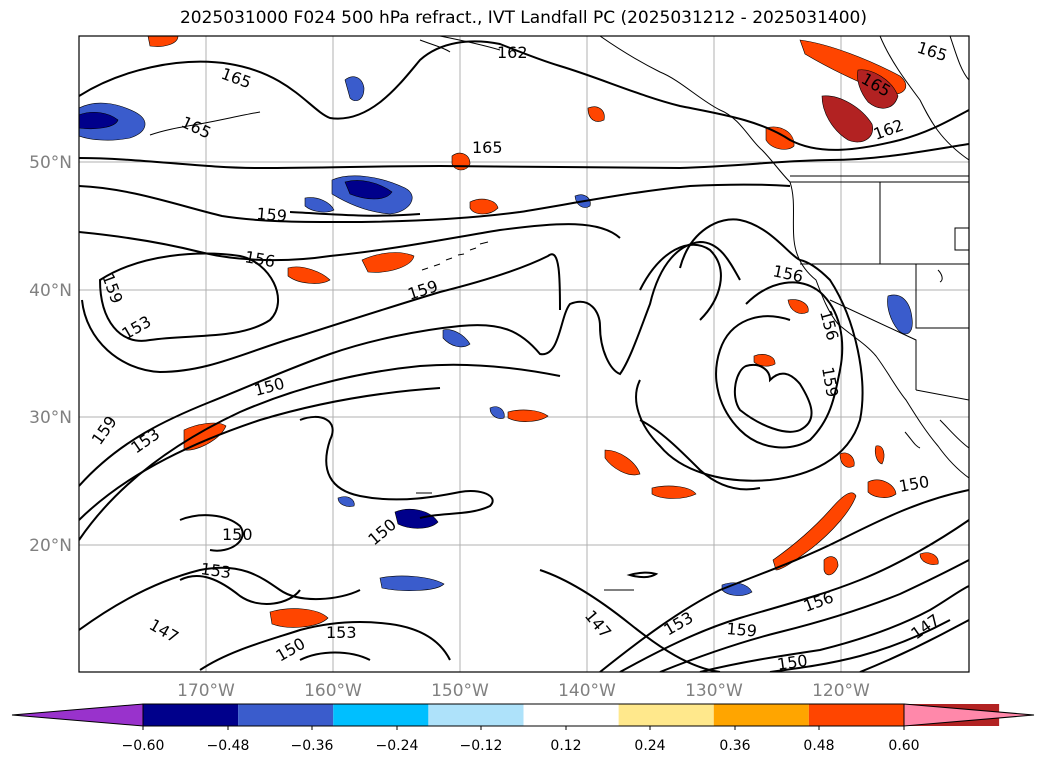  I want to click on colorbar-label: 0.48, so click(818, 746).